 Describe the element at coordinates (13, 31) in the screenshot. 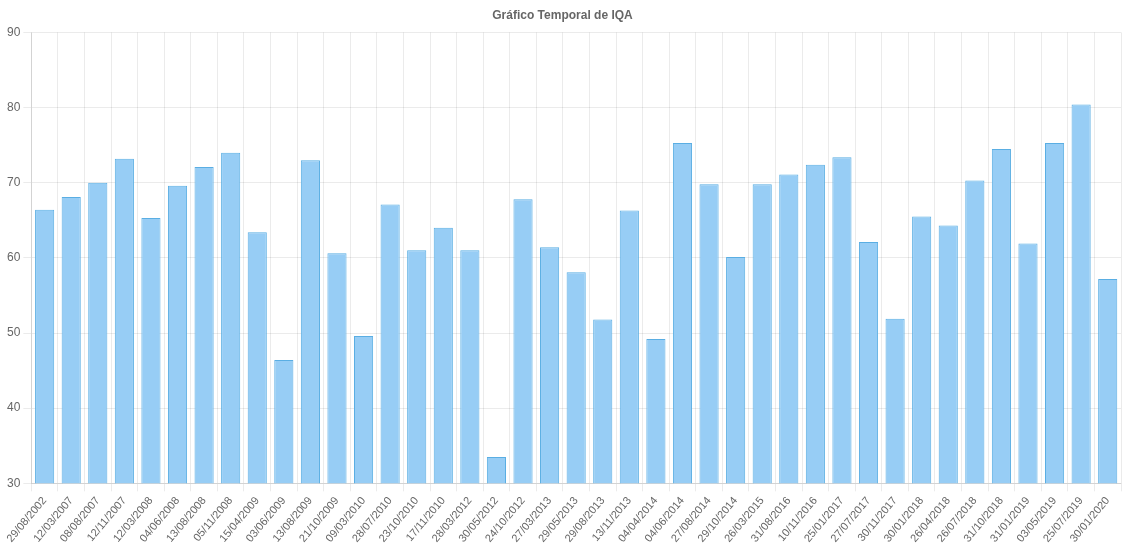

I see `y-tick-label: 90` at that location.